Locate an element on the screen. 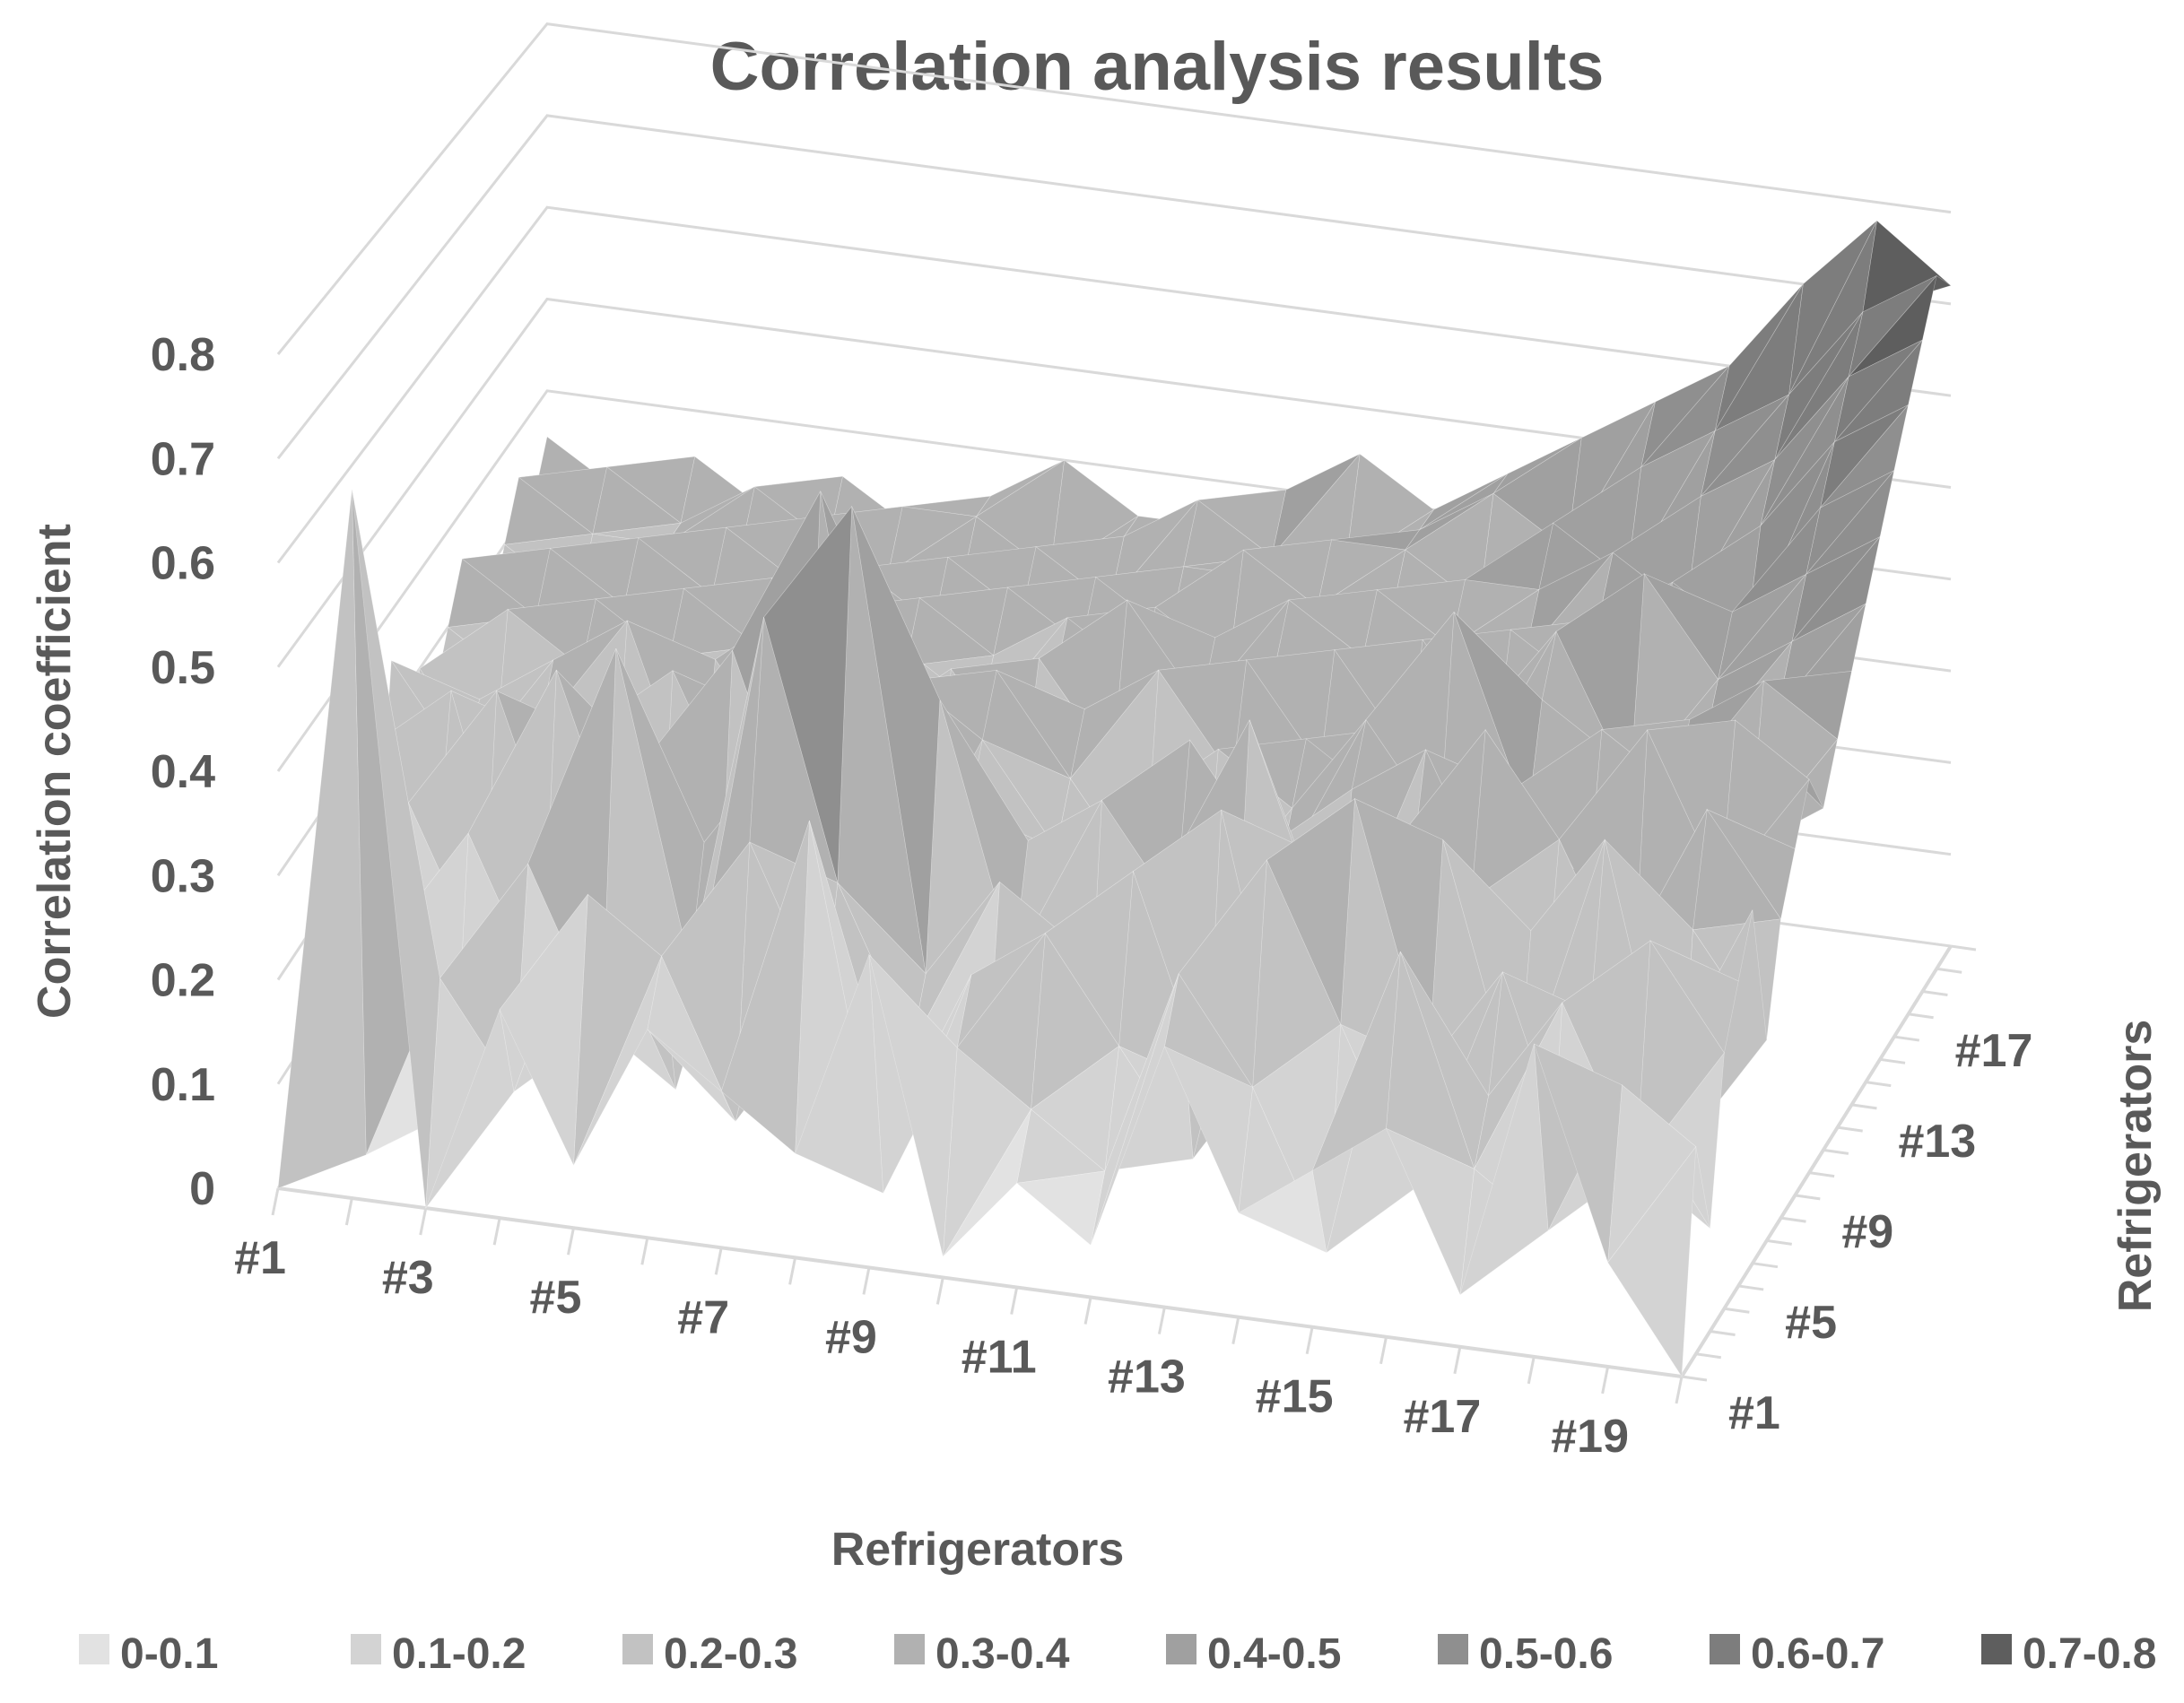  legend-label: 0.2-0.3 is located at coordinates (730, 1654).